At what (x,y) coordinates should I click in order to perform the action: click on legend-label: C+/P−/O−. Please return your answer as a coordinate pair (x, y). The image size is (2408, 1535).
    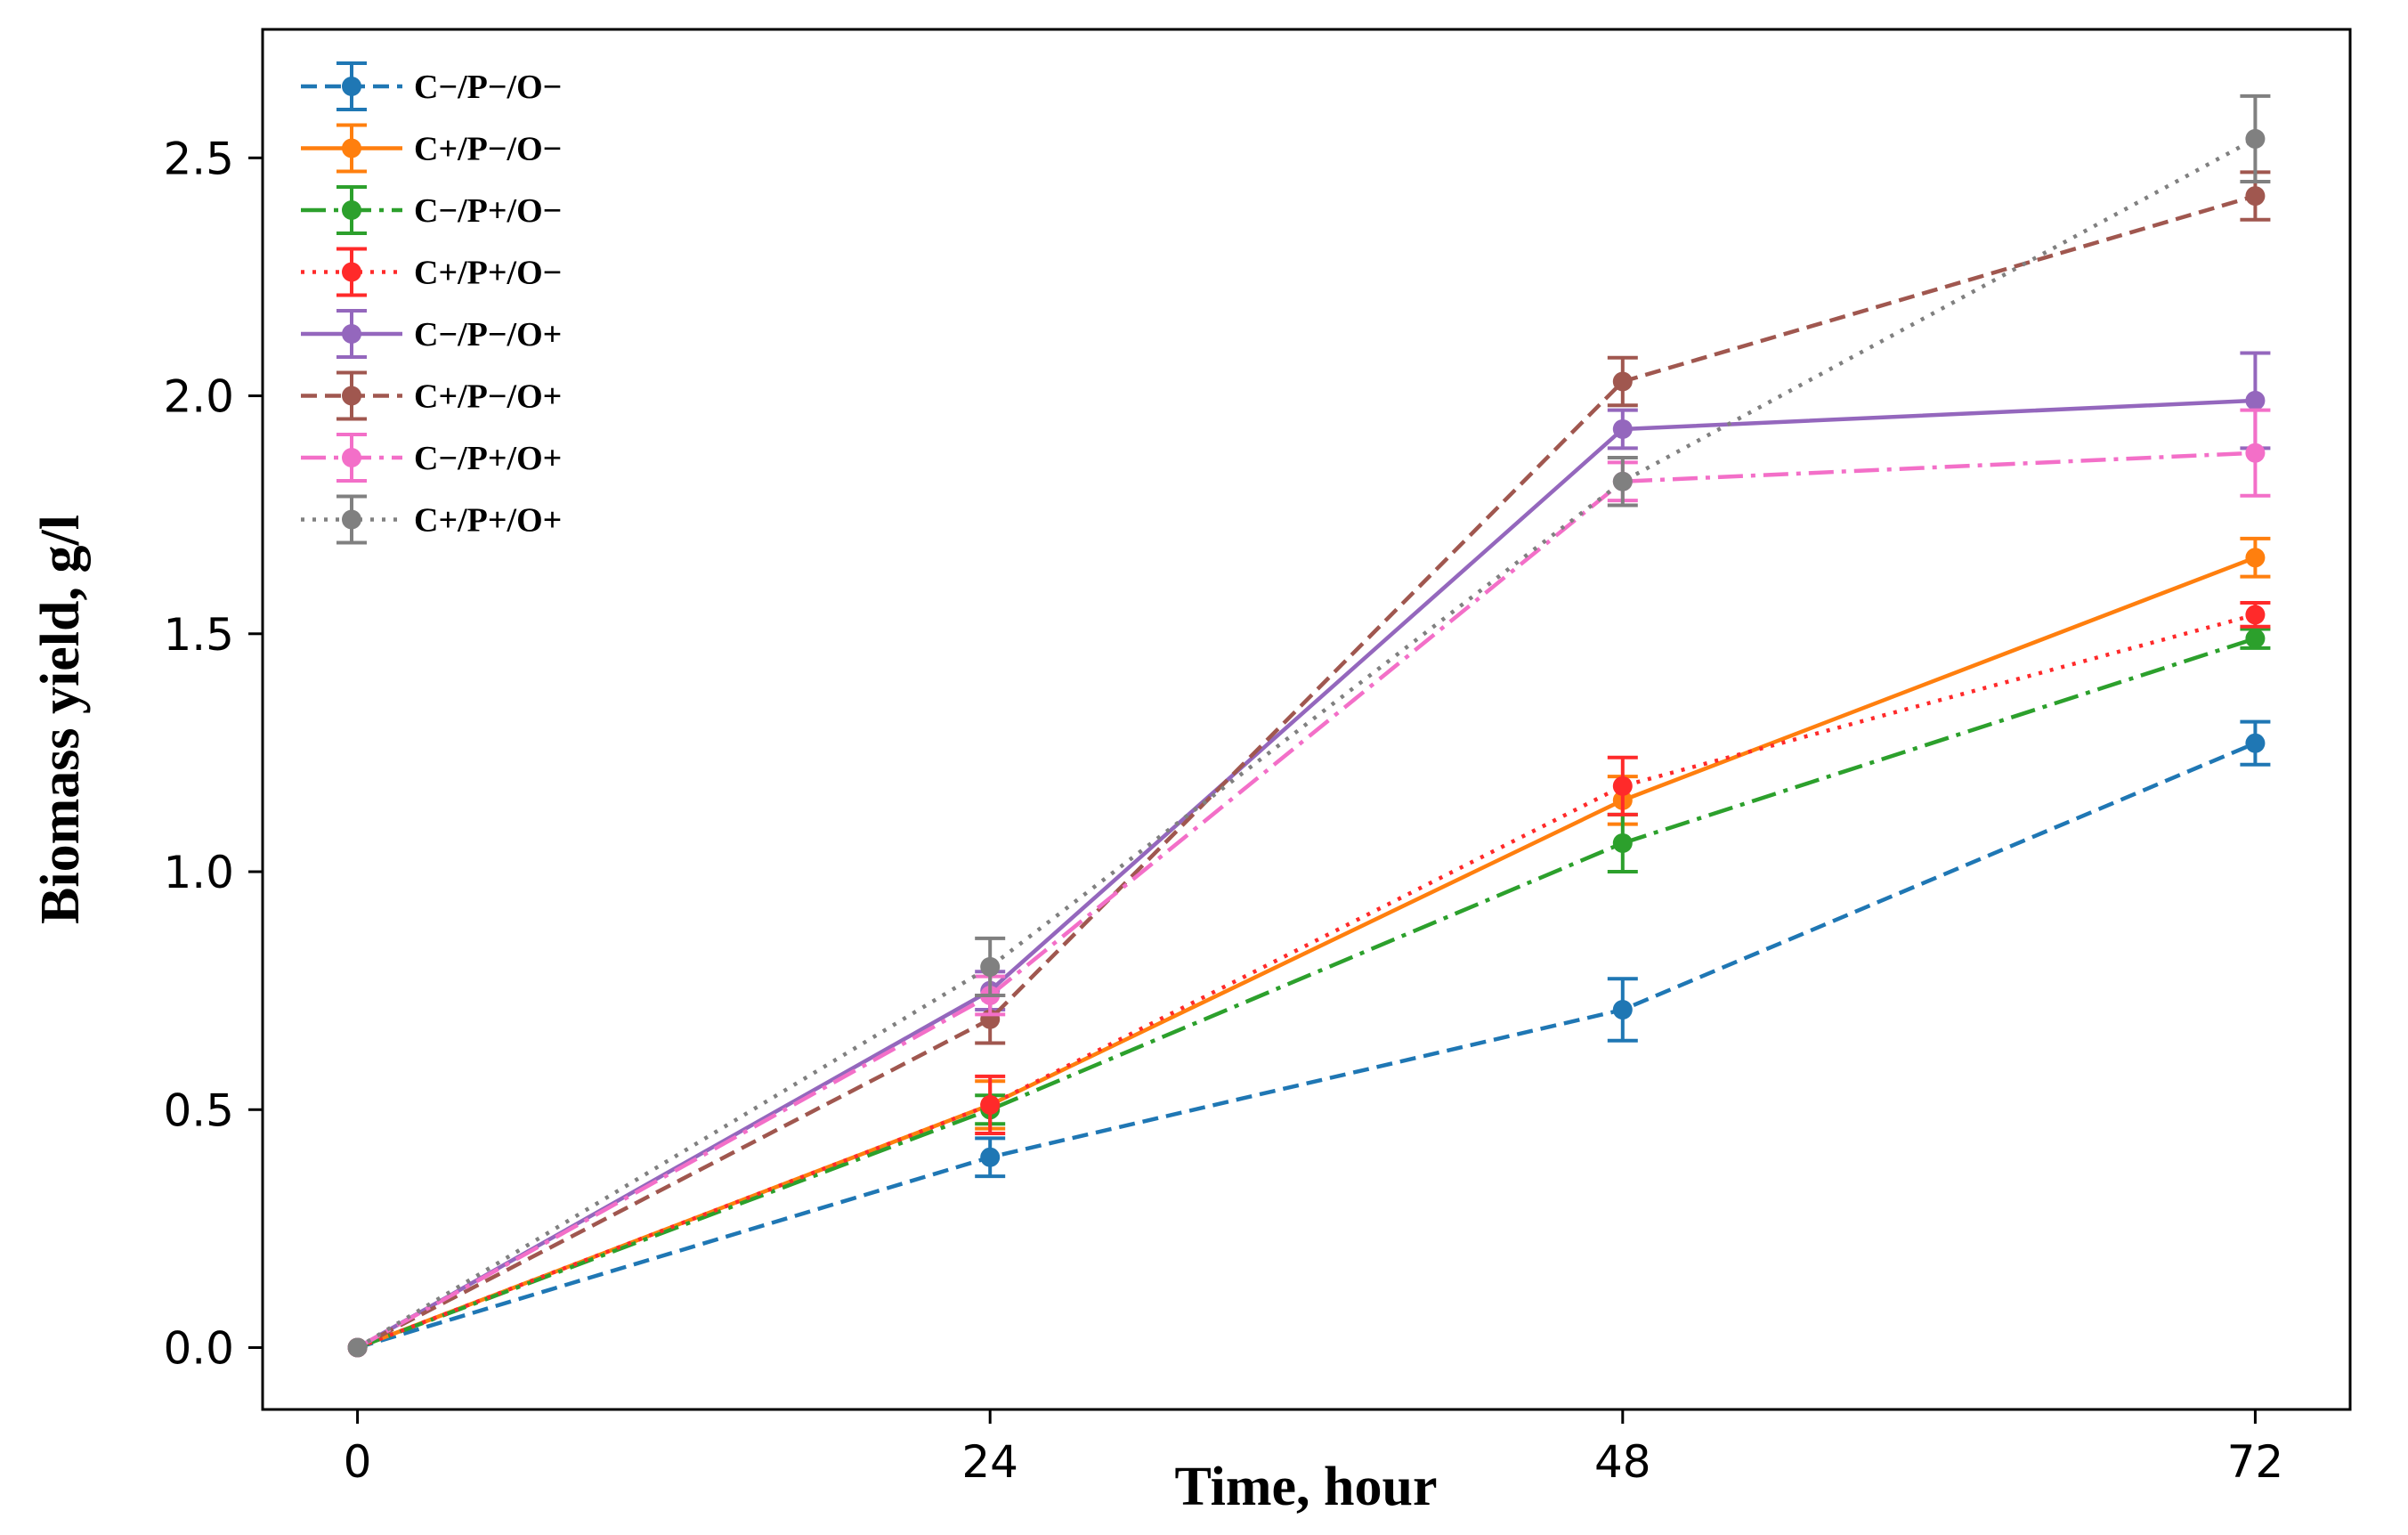
    Looking at the image, I should click on (488, 149).